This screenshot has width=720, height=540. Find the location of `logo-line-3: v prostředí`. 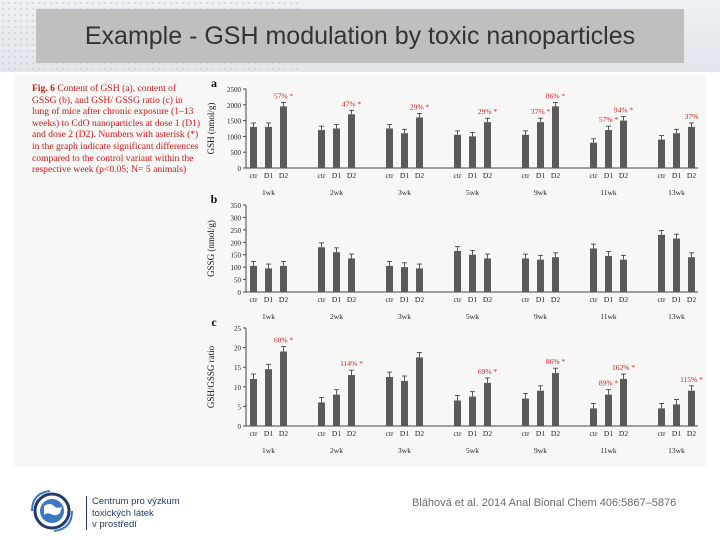

logo-line-3: v prostředí is located at coordinates (114, 524).